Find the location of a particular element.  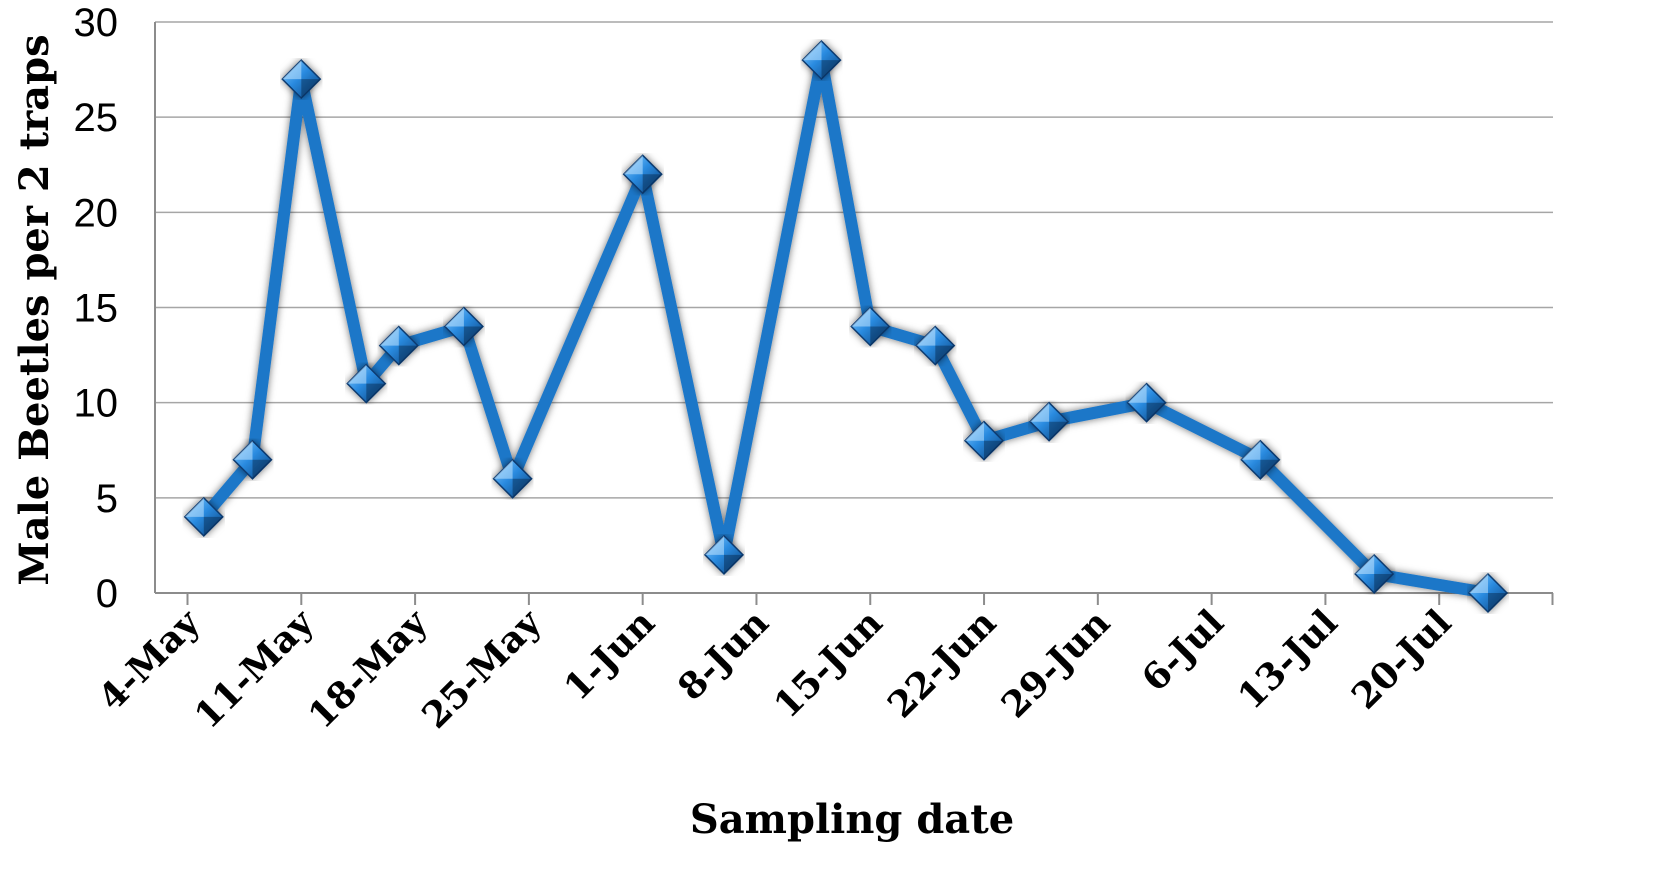

x-tick-label: 20-Jul is located at coordinates (1402, 660).